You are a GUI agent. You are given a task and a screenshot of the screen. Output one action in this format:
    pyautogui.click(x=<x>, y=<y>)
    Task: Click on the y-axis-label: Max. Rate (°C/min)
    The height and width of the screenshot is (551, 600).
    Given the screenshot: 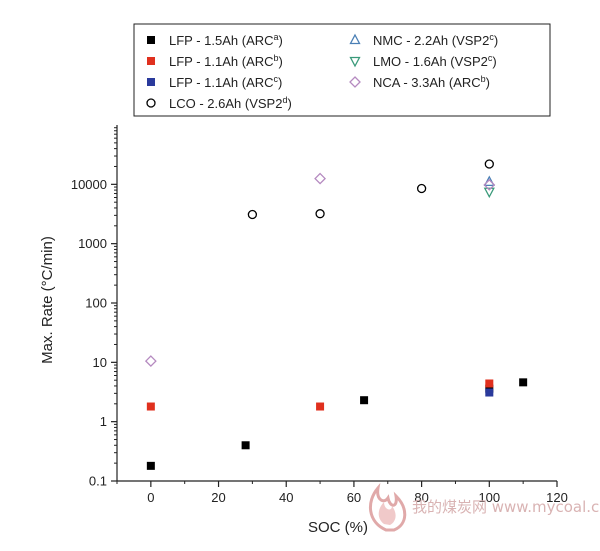 What is the action you would take?
    pyautogui.click(x=47, y=300)
    